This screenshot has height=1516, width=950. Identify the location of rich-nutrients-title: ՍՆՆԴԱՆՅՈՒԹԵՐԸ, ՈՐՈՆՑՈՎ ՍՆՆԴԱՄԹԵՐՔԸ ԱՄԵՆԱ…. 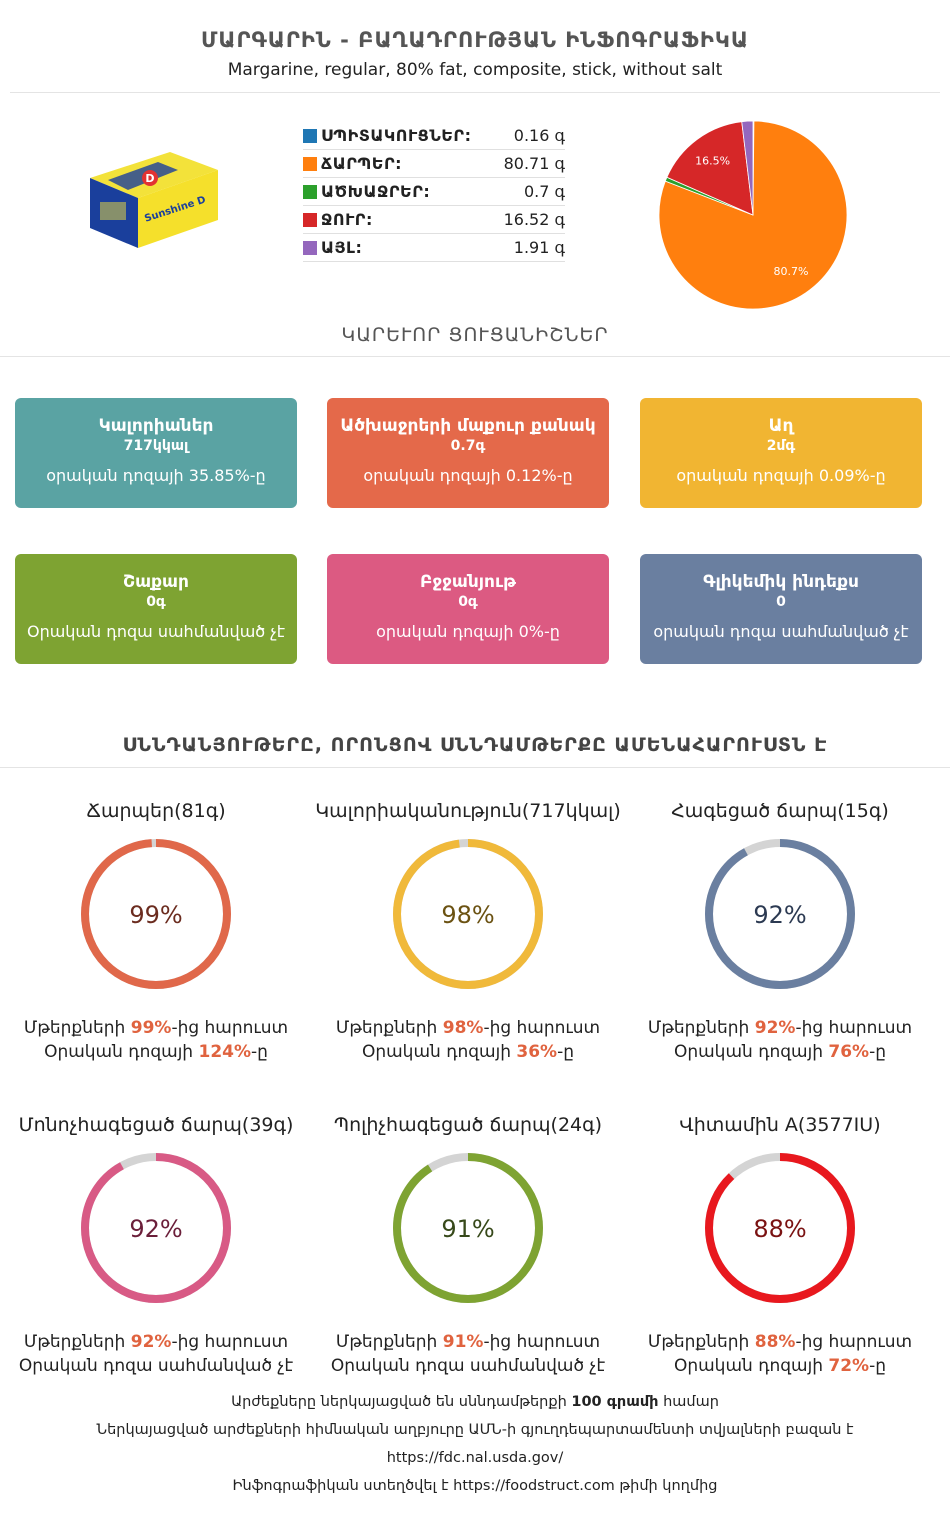
(475, 745).